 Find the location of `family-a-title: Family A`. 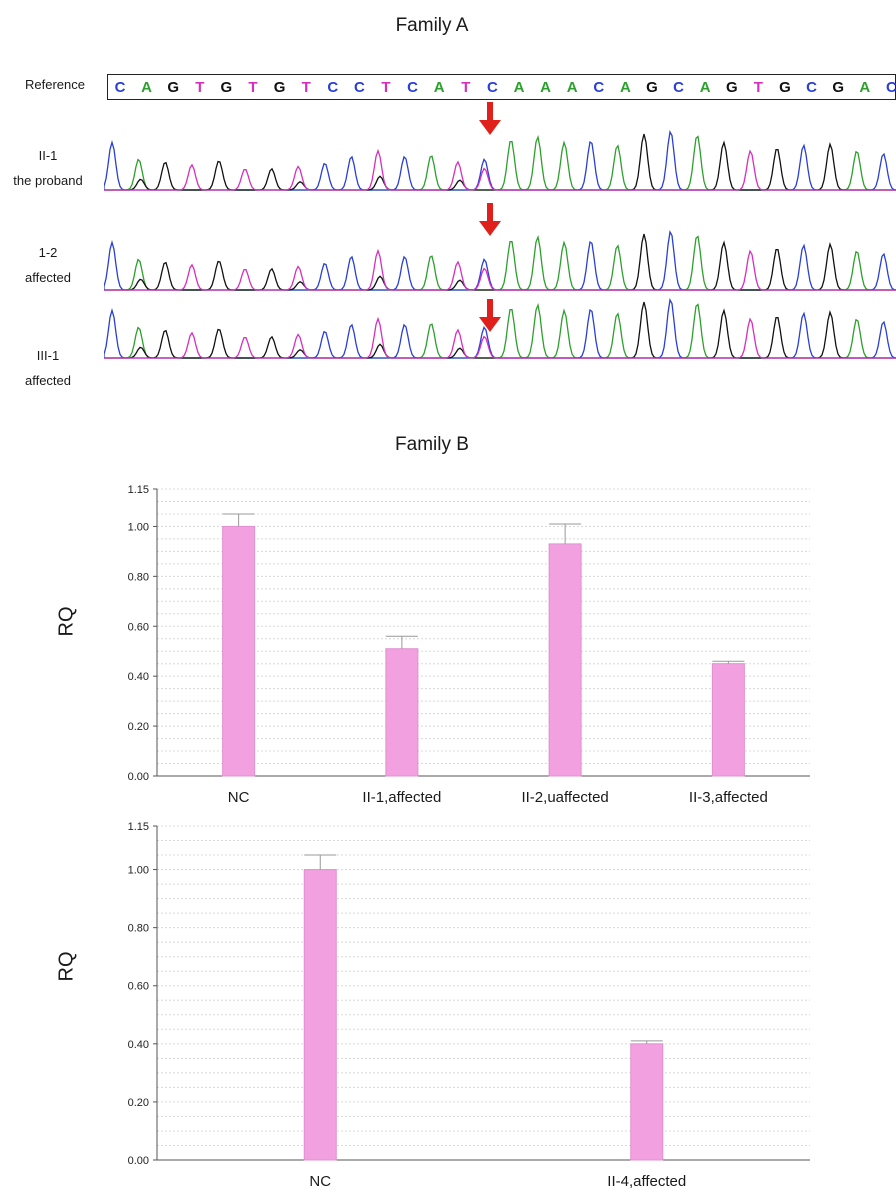

family-a-title: Family A is located at coordinates (432, 25).